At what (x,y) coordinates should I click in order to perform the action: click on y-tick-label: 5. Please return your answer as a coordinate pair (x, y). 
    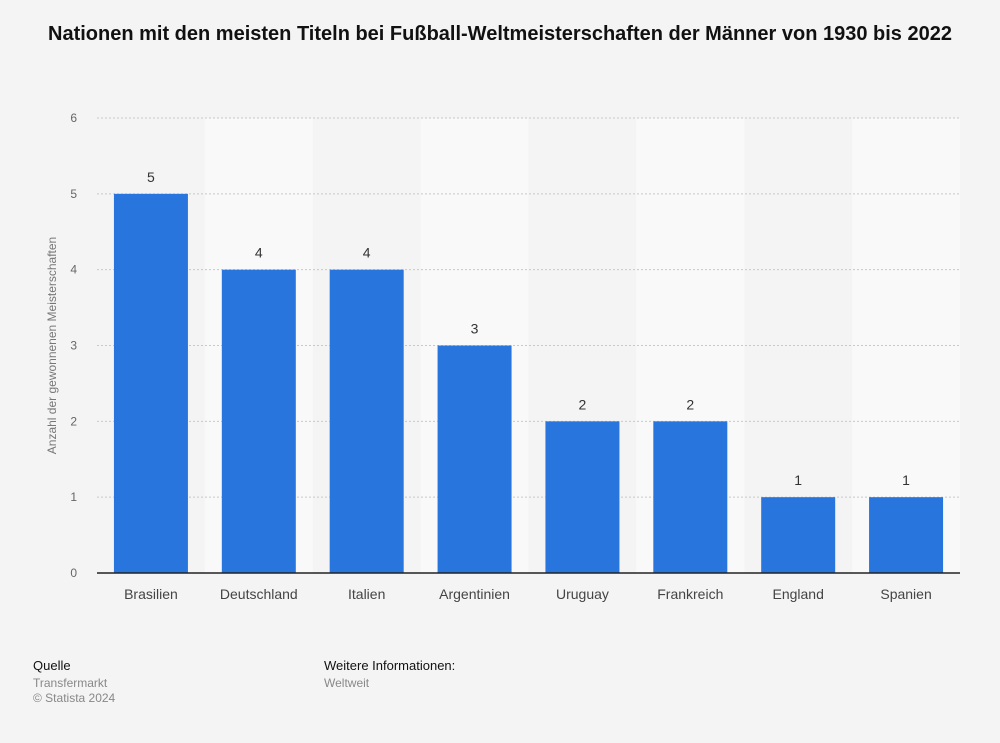
    Looking at the image, I should click on (73, 194).